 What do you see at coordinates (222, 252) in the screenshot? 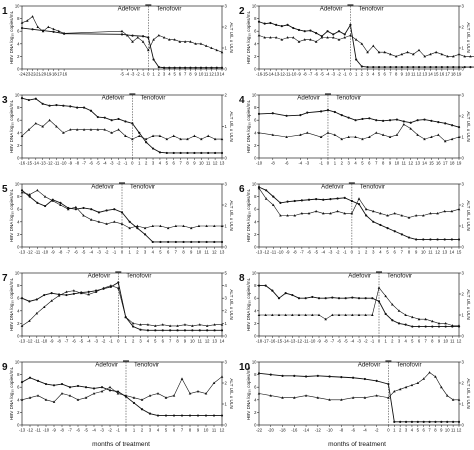
I see `x-tick-label: 13` at bounding box center [222, 252].